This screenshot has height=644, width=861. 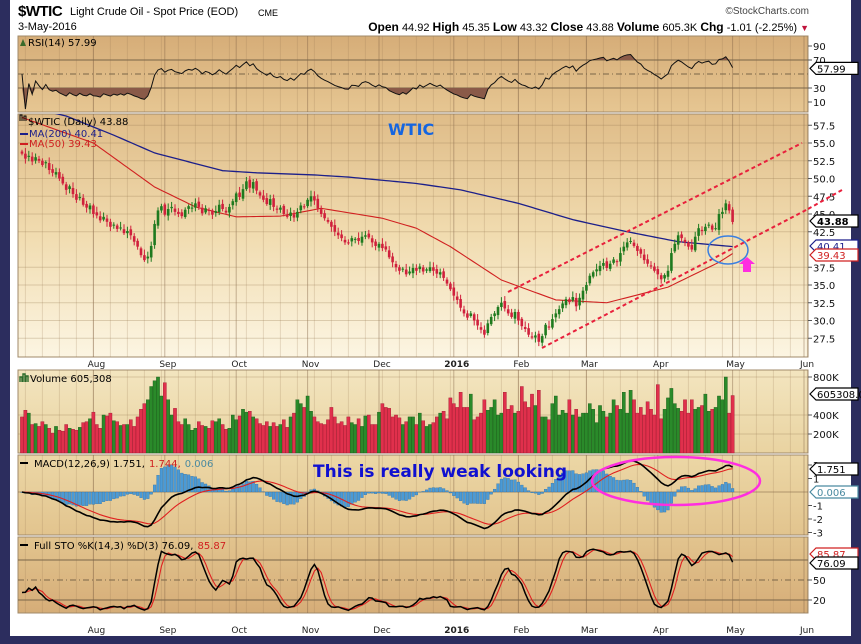 I want to click on macd-line, so click(x=377, y=495).